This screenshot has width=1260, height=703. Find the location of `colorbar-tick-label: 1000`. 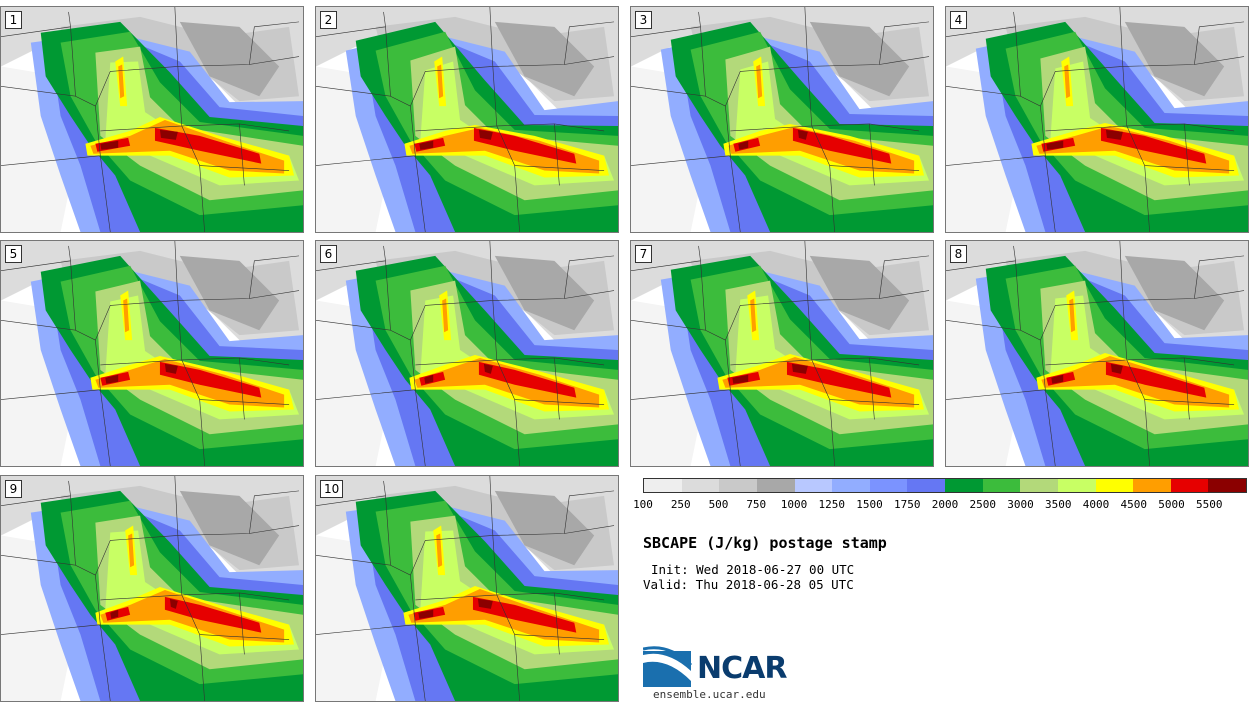

colorbar-tick-label: 1000 is located at coordinates (794, 504).